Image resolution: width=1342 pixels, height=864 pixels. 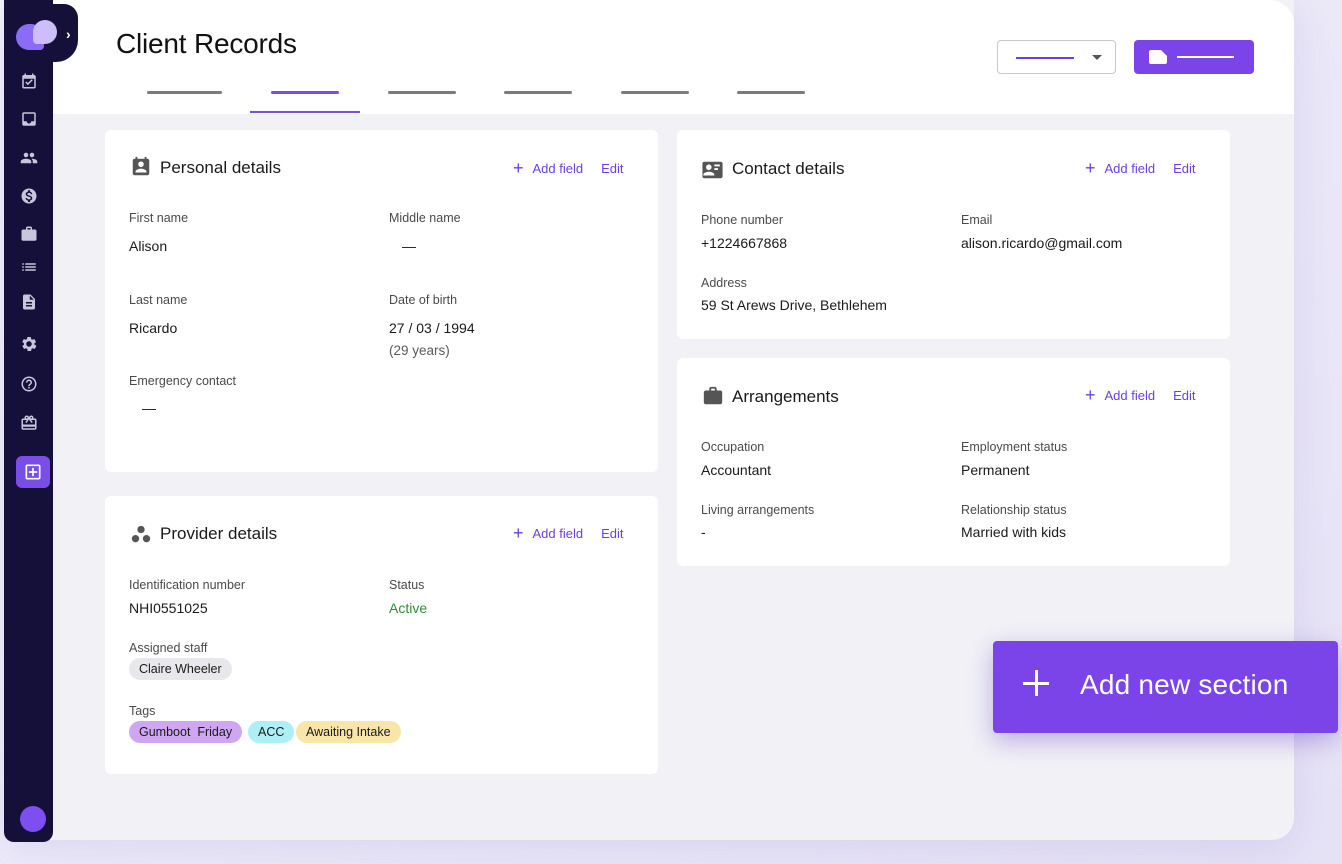 I want to click on page-title: Client Records, so click(x=206, y=43).